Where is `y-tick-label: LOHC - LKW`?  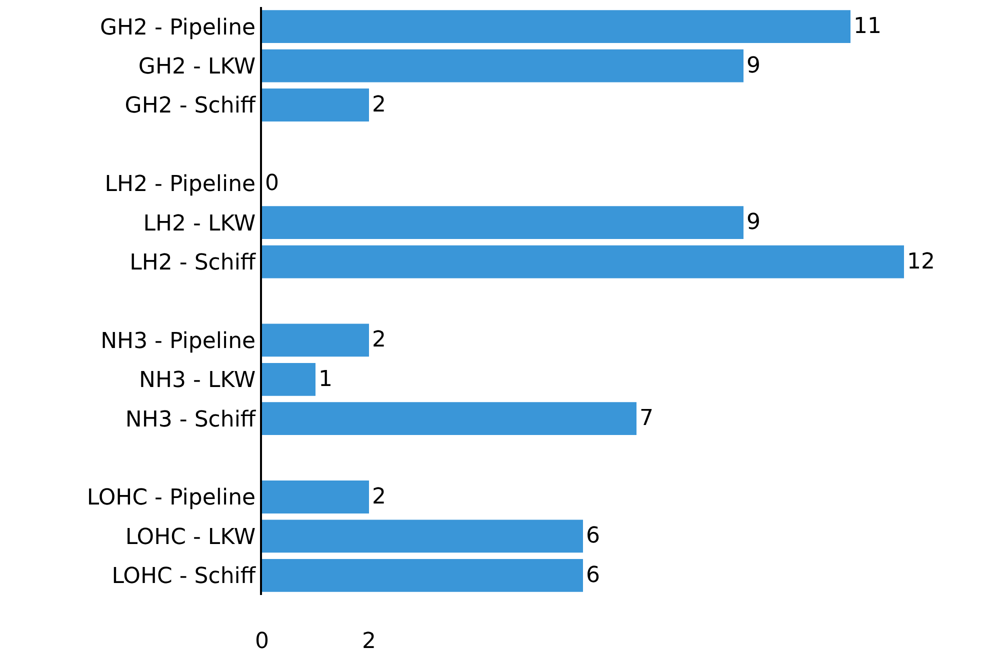 y-tick-label: LOHC - LKW is located at coordinates (190, 537).